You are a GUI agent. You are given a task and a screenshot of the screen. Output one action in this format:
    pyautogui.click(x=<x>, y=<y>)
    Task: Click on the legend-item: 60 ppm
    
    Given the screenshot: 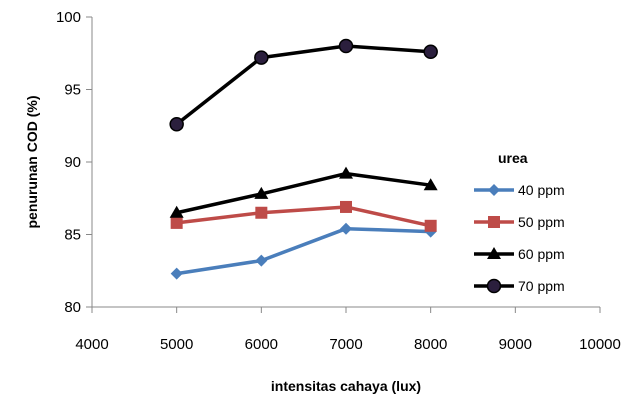 What is the action you would take?
    pyautogui.click(x=519, y=254)
    